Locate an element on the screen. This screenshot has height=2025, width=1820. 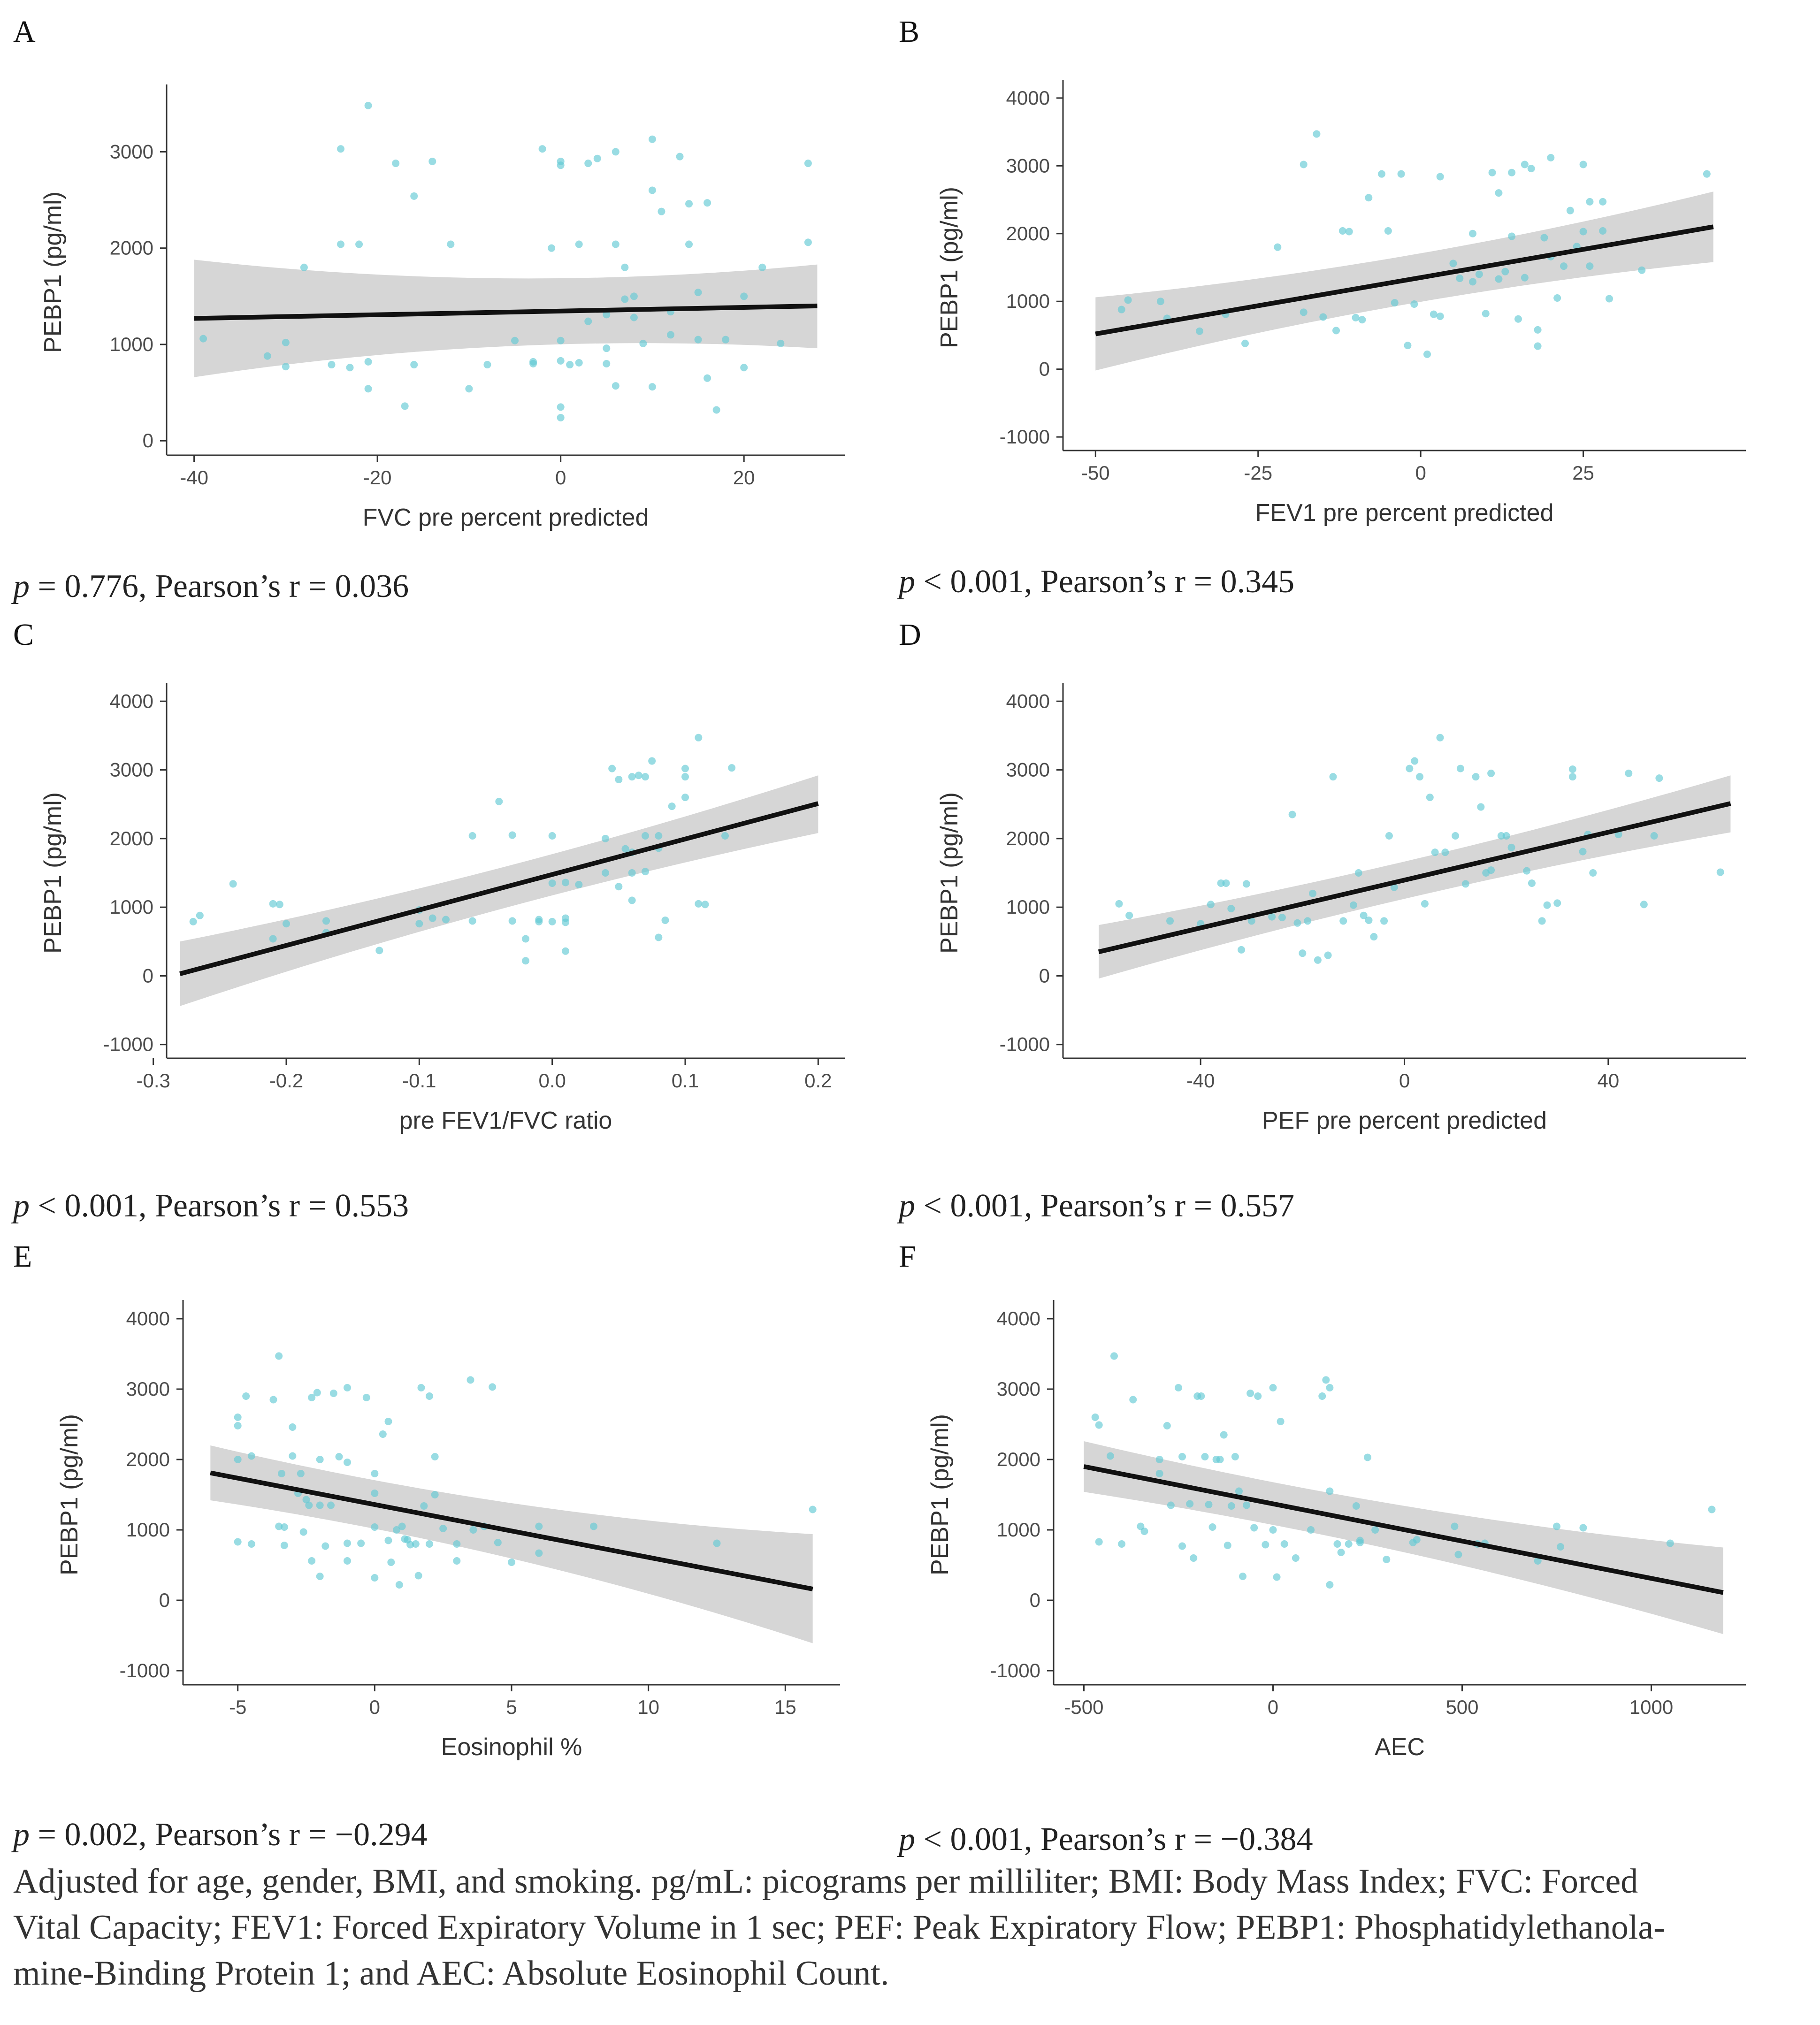
p-relation: = is located at coordinates (47, 586).